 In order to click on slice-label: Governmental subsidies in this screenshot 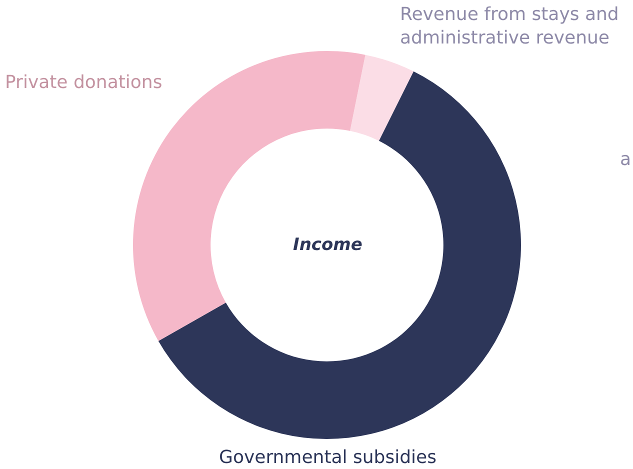, I will do `click(327, 457)`.